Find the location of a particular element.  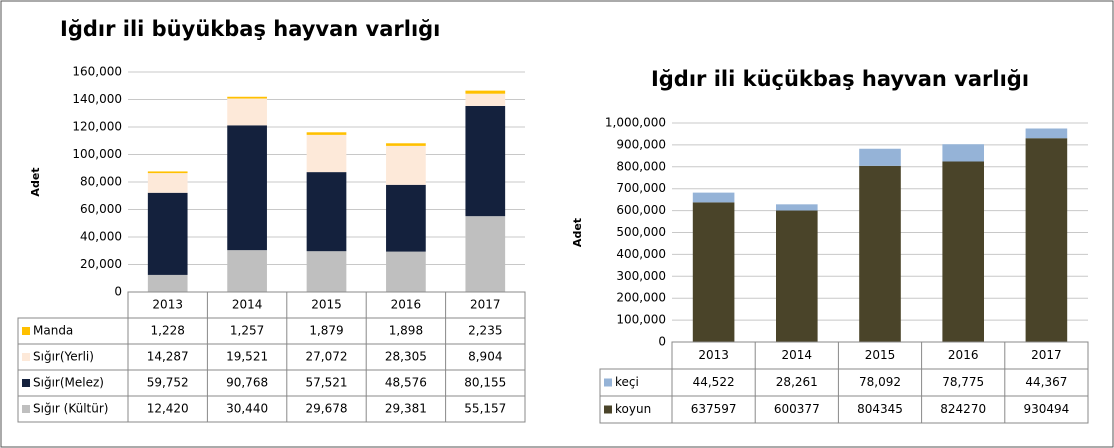

legend-label: koyun is located at coordinates (633, 409).